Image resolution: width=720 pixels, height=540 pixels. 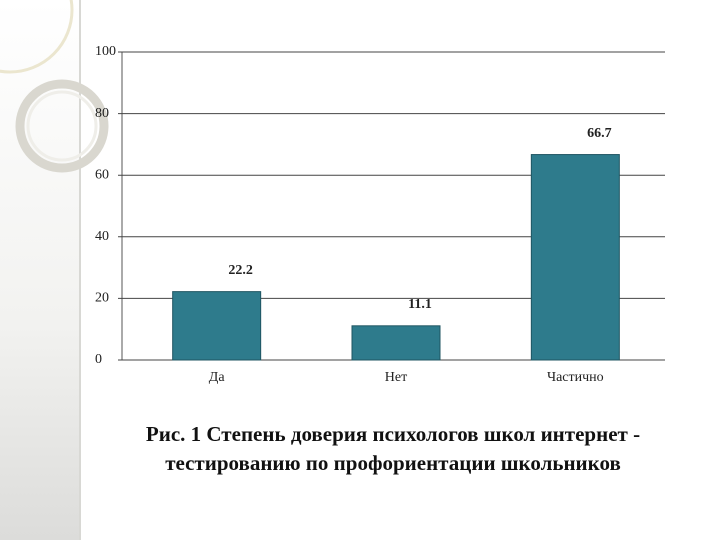 What do you see at coordinates (102, 113) in the screenshot?
I see `y-tick-label: 80` at bounding box center [102, 113].